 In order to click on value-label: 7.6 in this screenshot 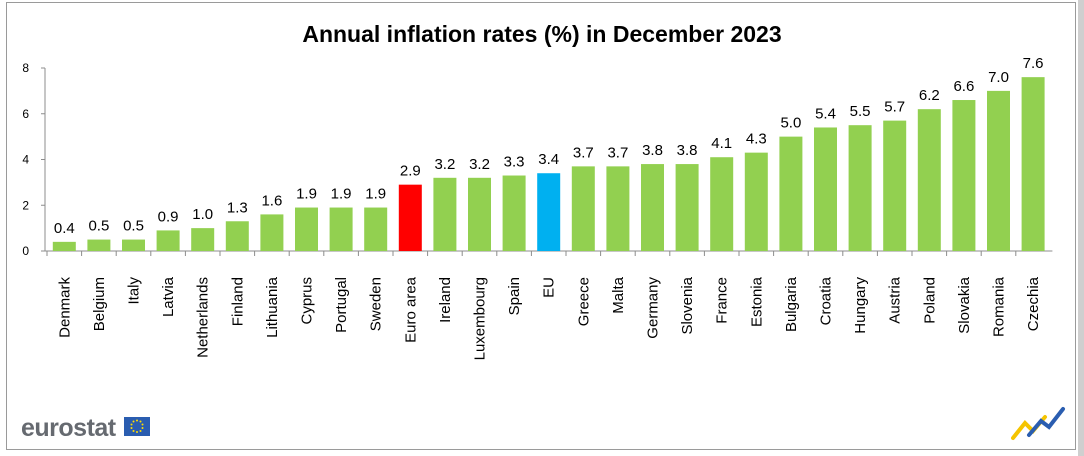, I will do `click(1033, 63)`.